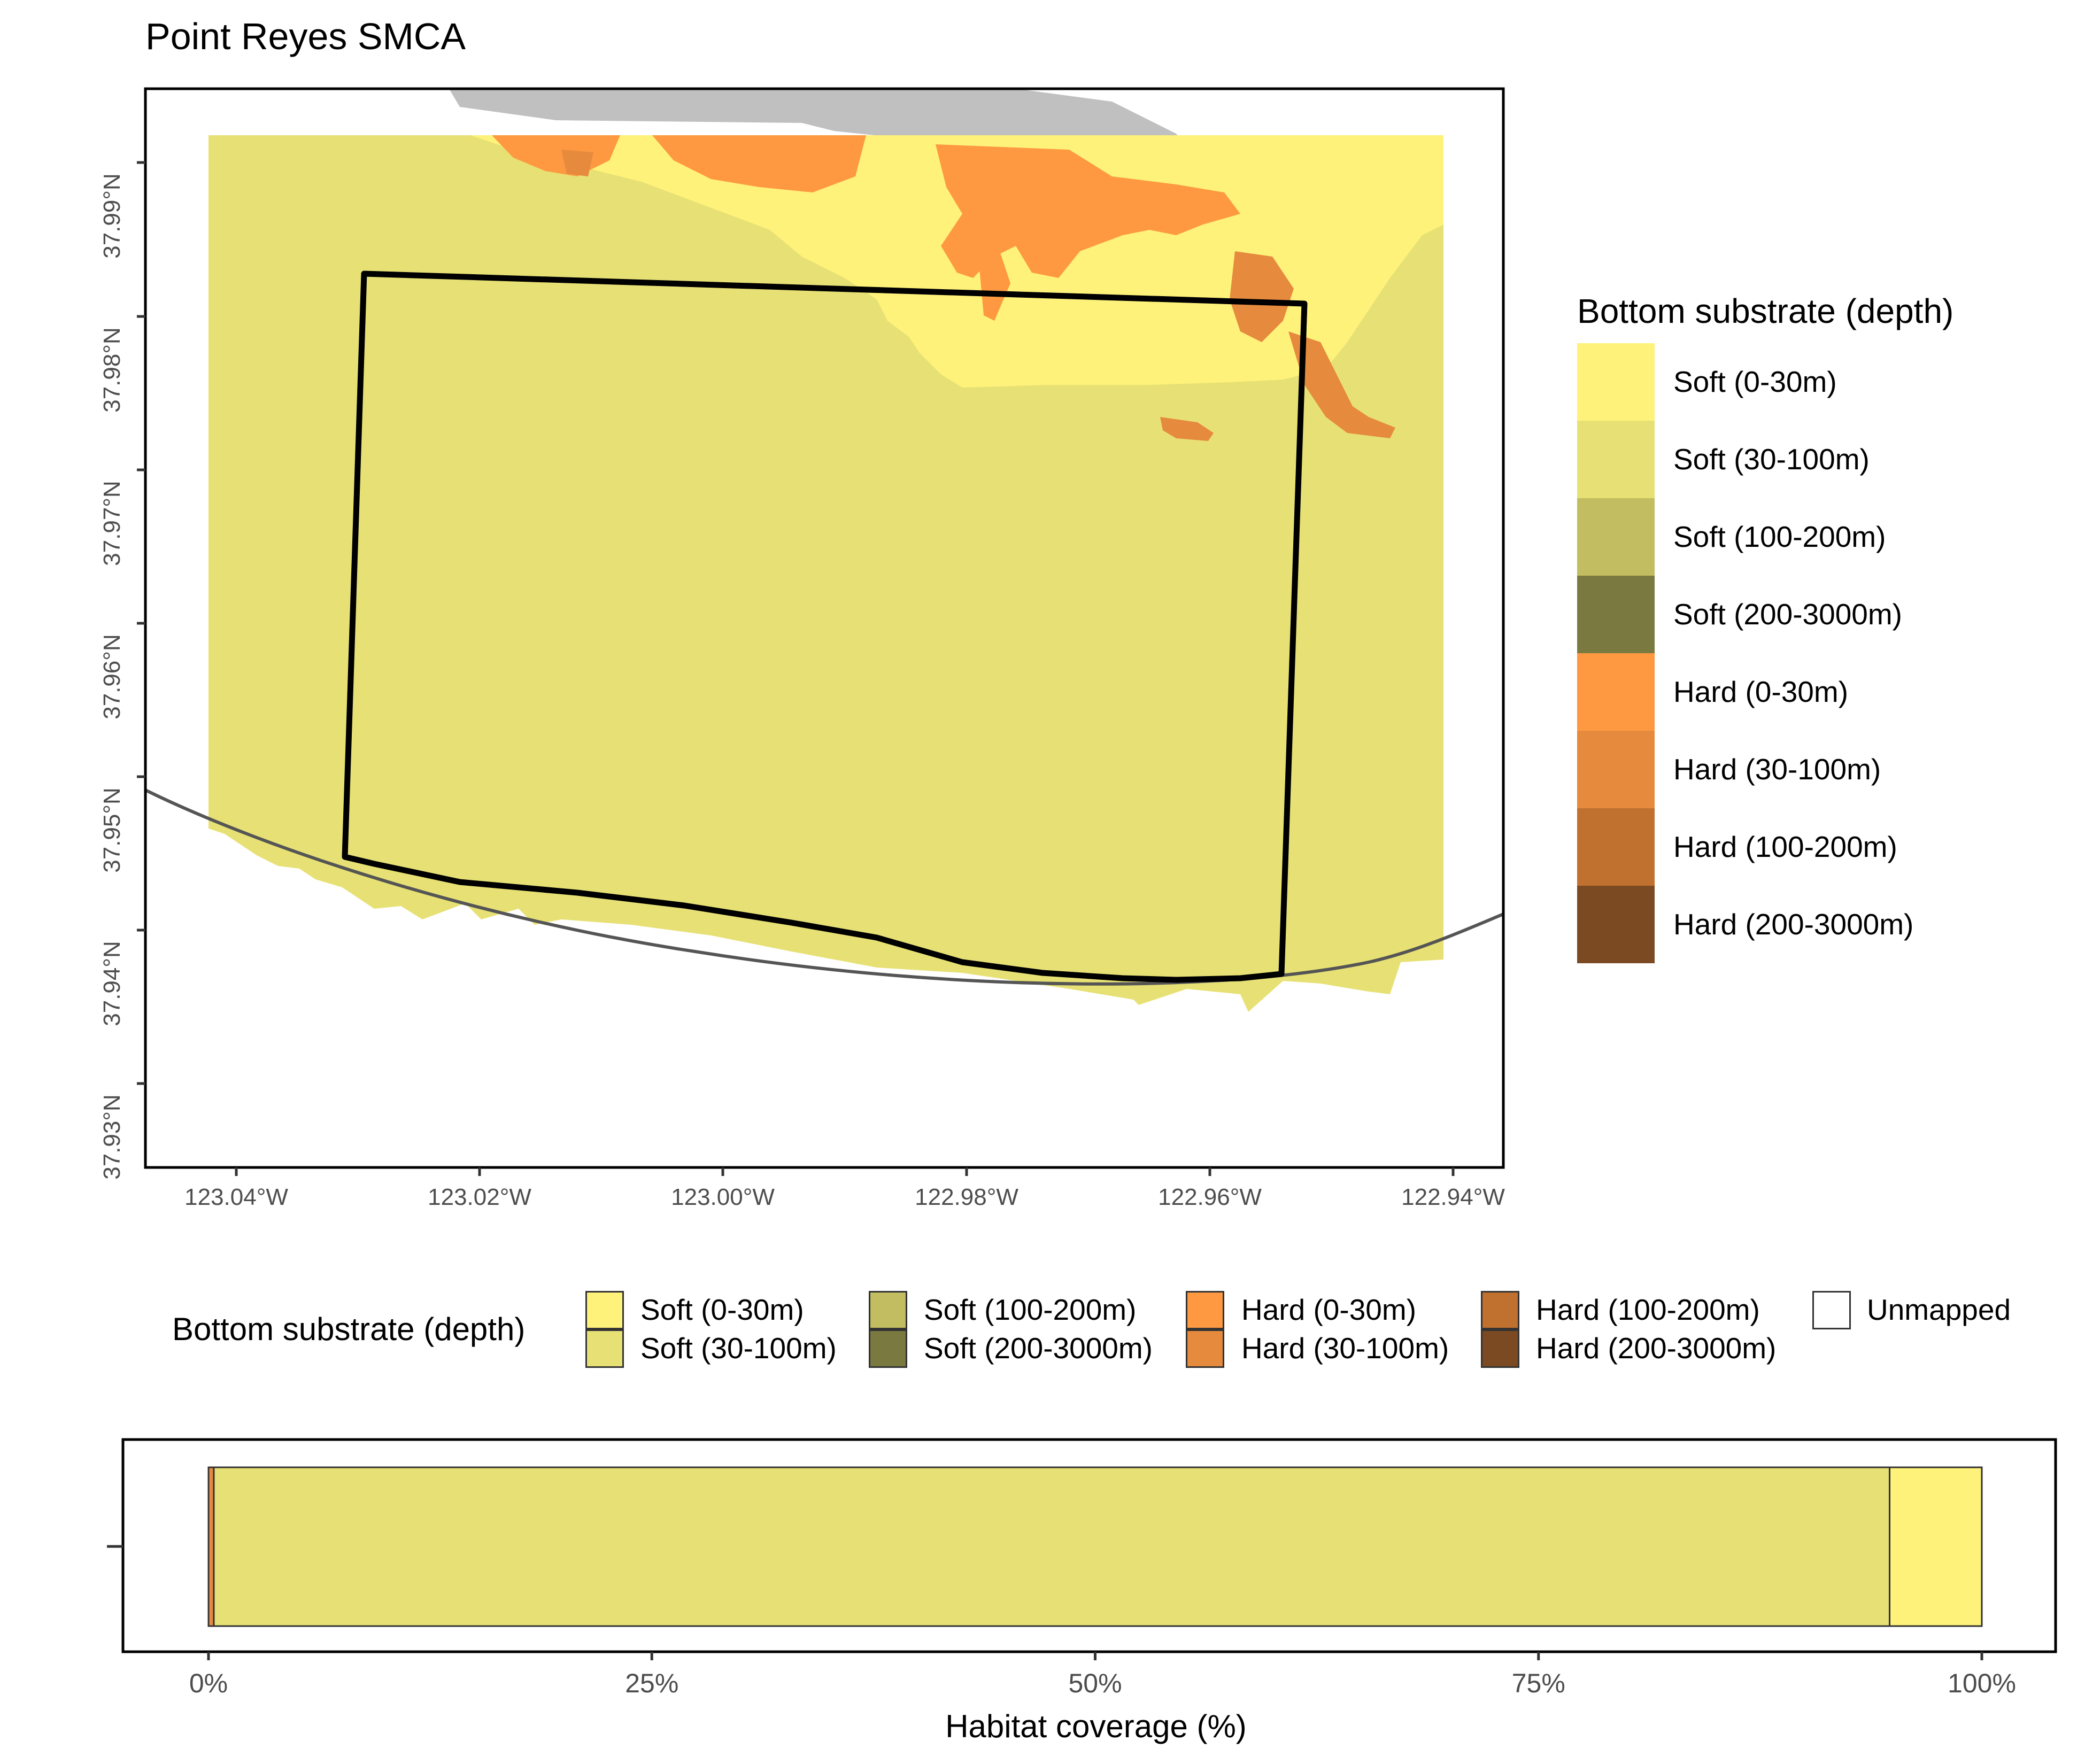 This screenshot has width=2085, height=1764. What do you see at coordinates (1777, 769) in the screenshot?
I see `legend-label: Hard (30-100m)` at bounding box center [1777, 769].